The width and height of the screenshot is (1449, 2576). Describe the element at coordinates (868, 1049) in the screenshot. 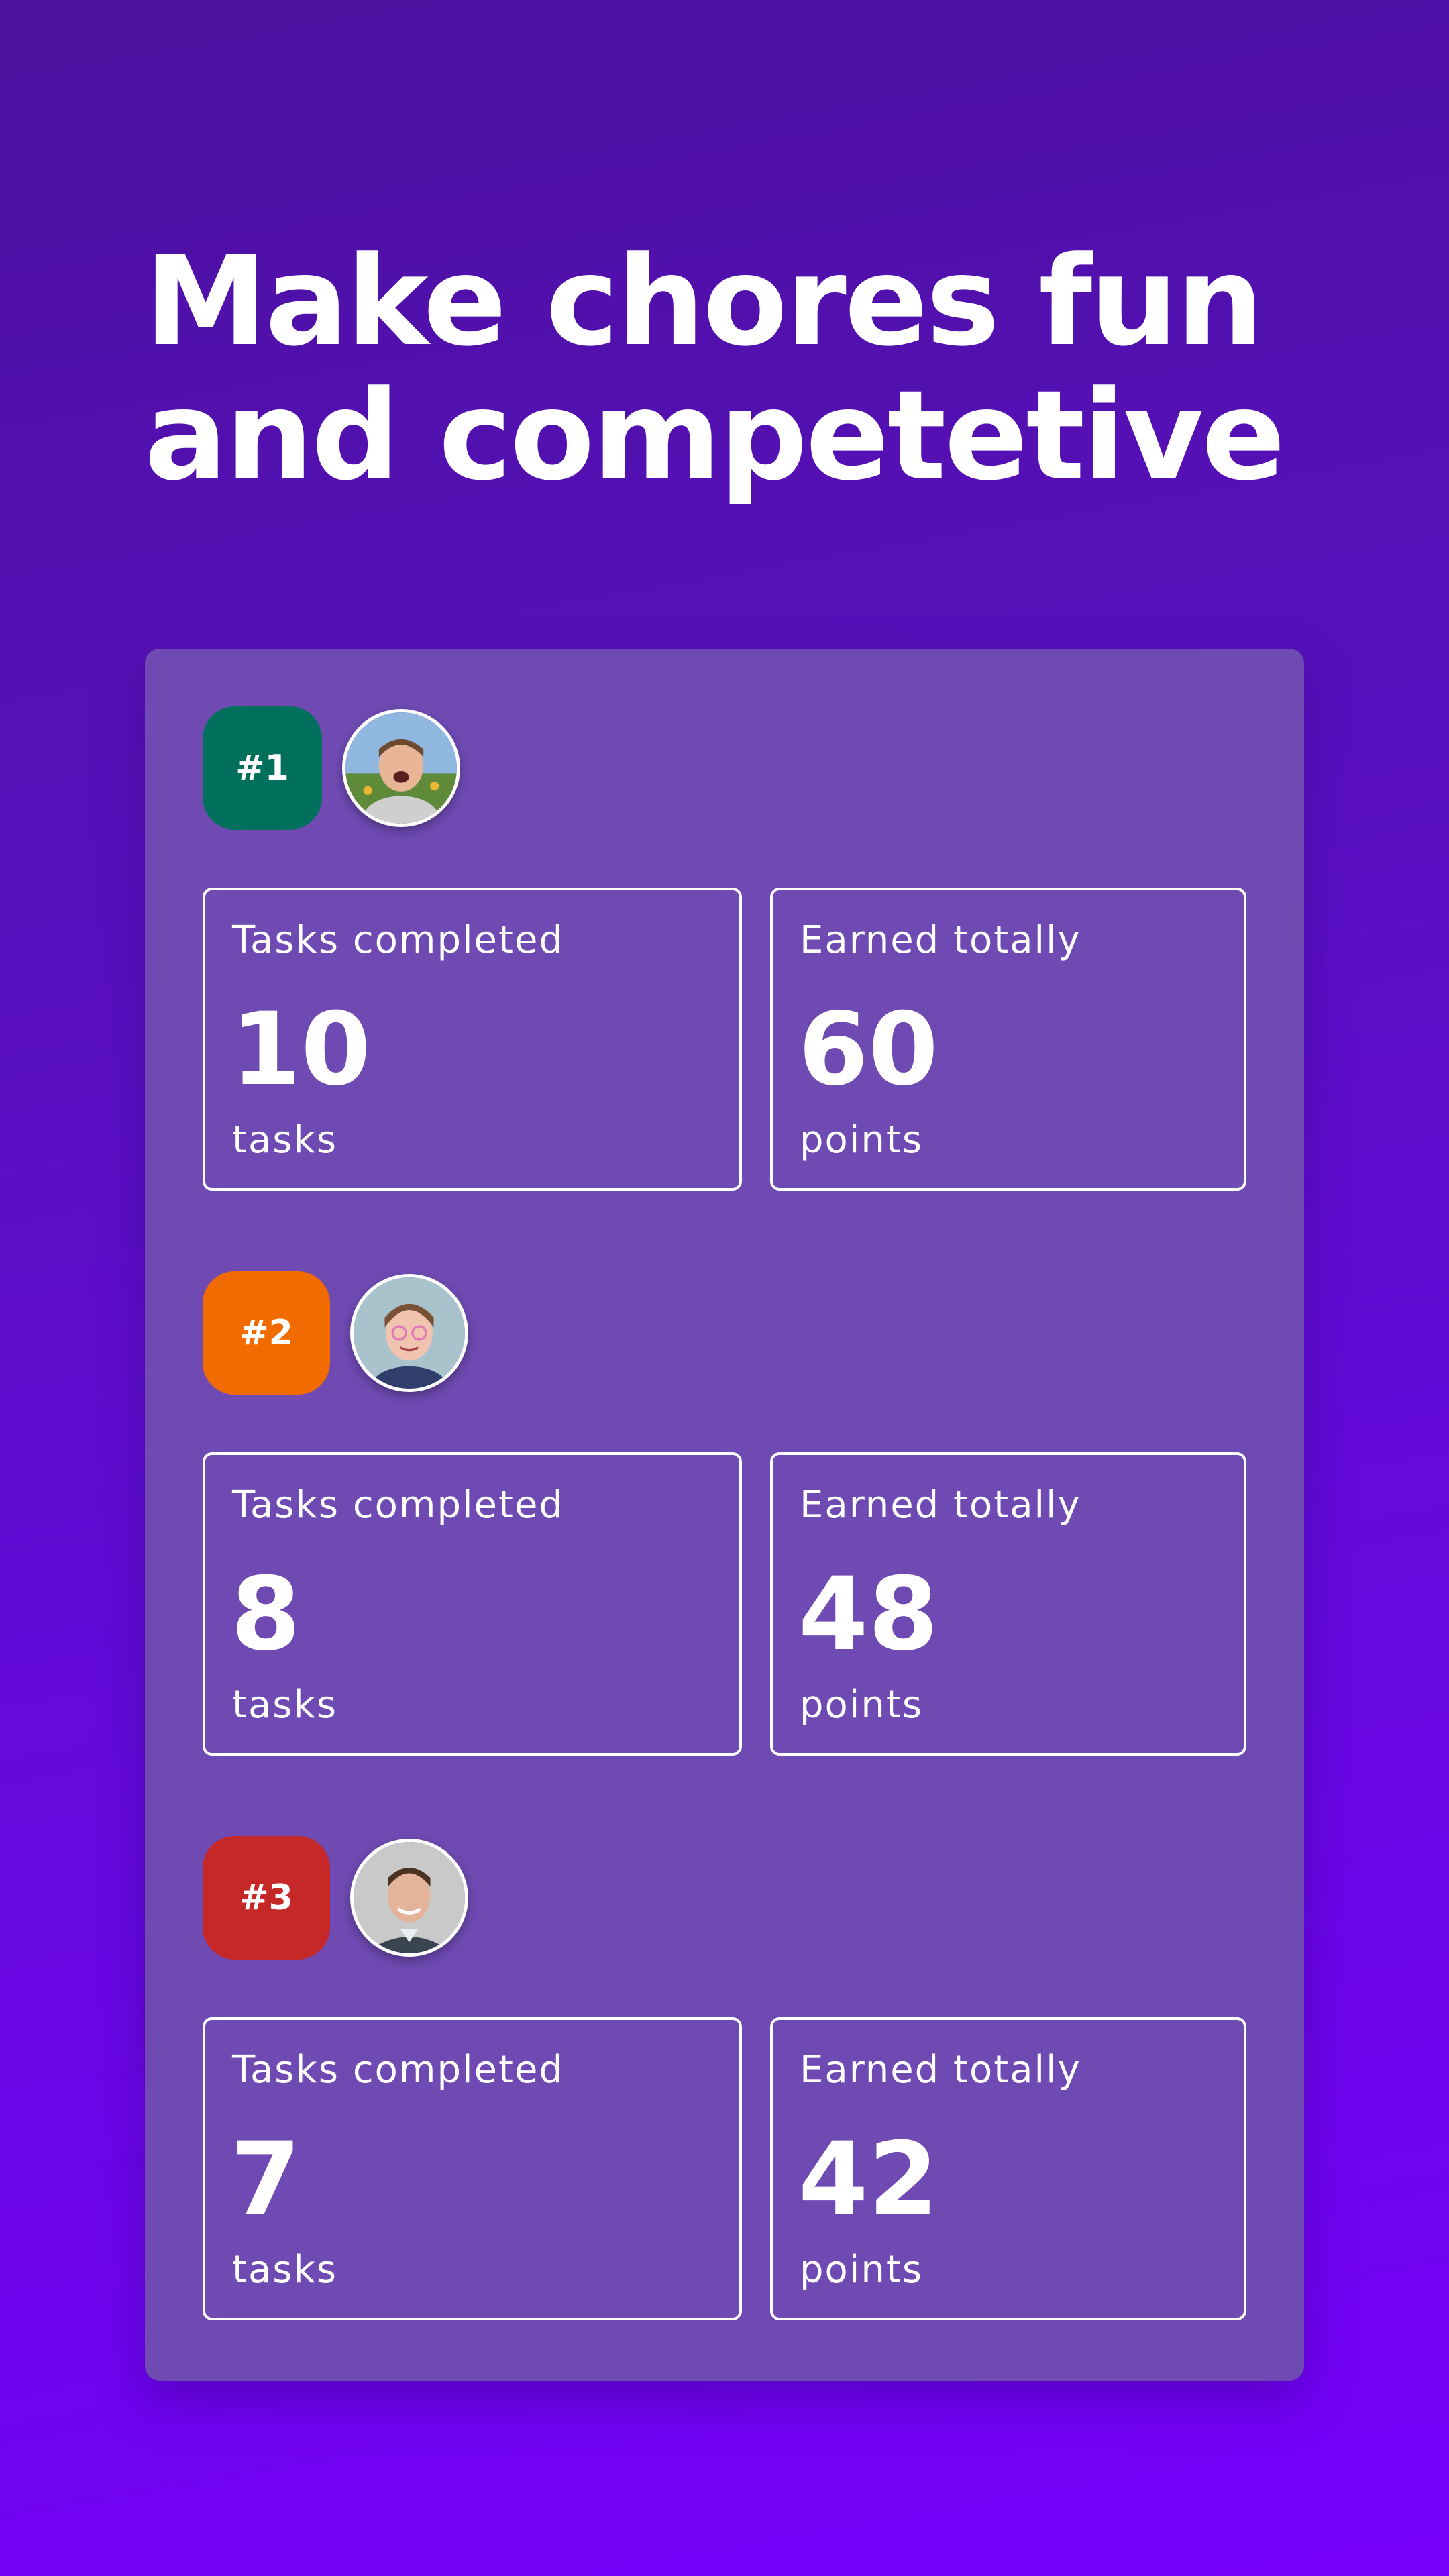

I see `earned-totally-value: 60` at that location.